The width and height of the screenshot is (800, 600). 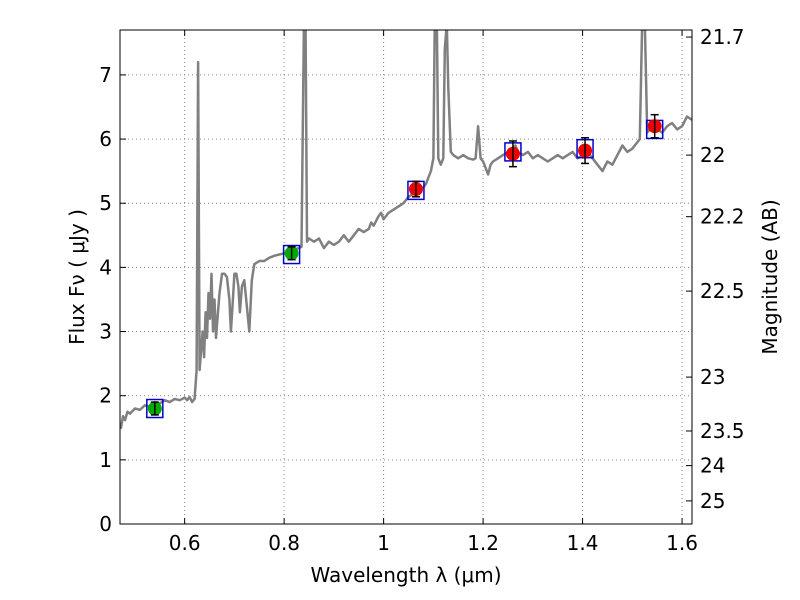 What do you see at coordinates (722, 217) in the screenshot?
I see `y2-tick-label: 22.2` at bounding box center [722, 217].